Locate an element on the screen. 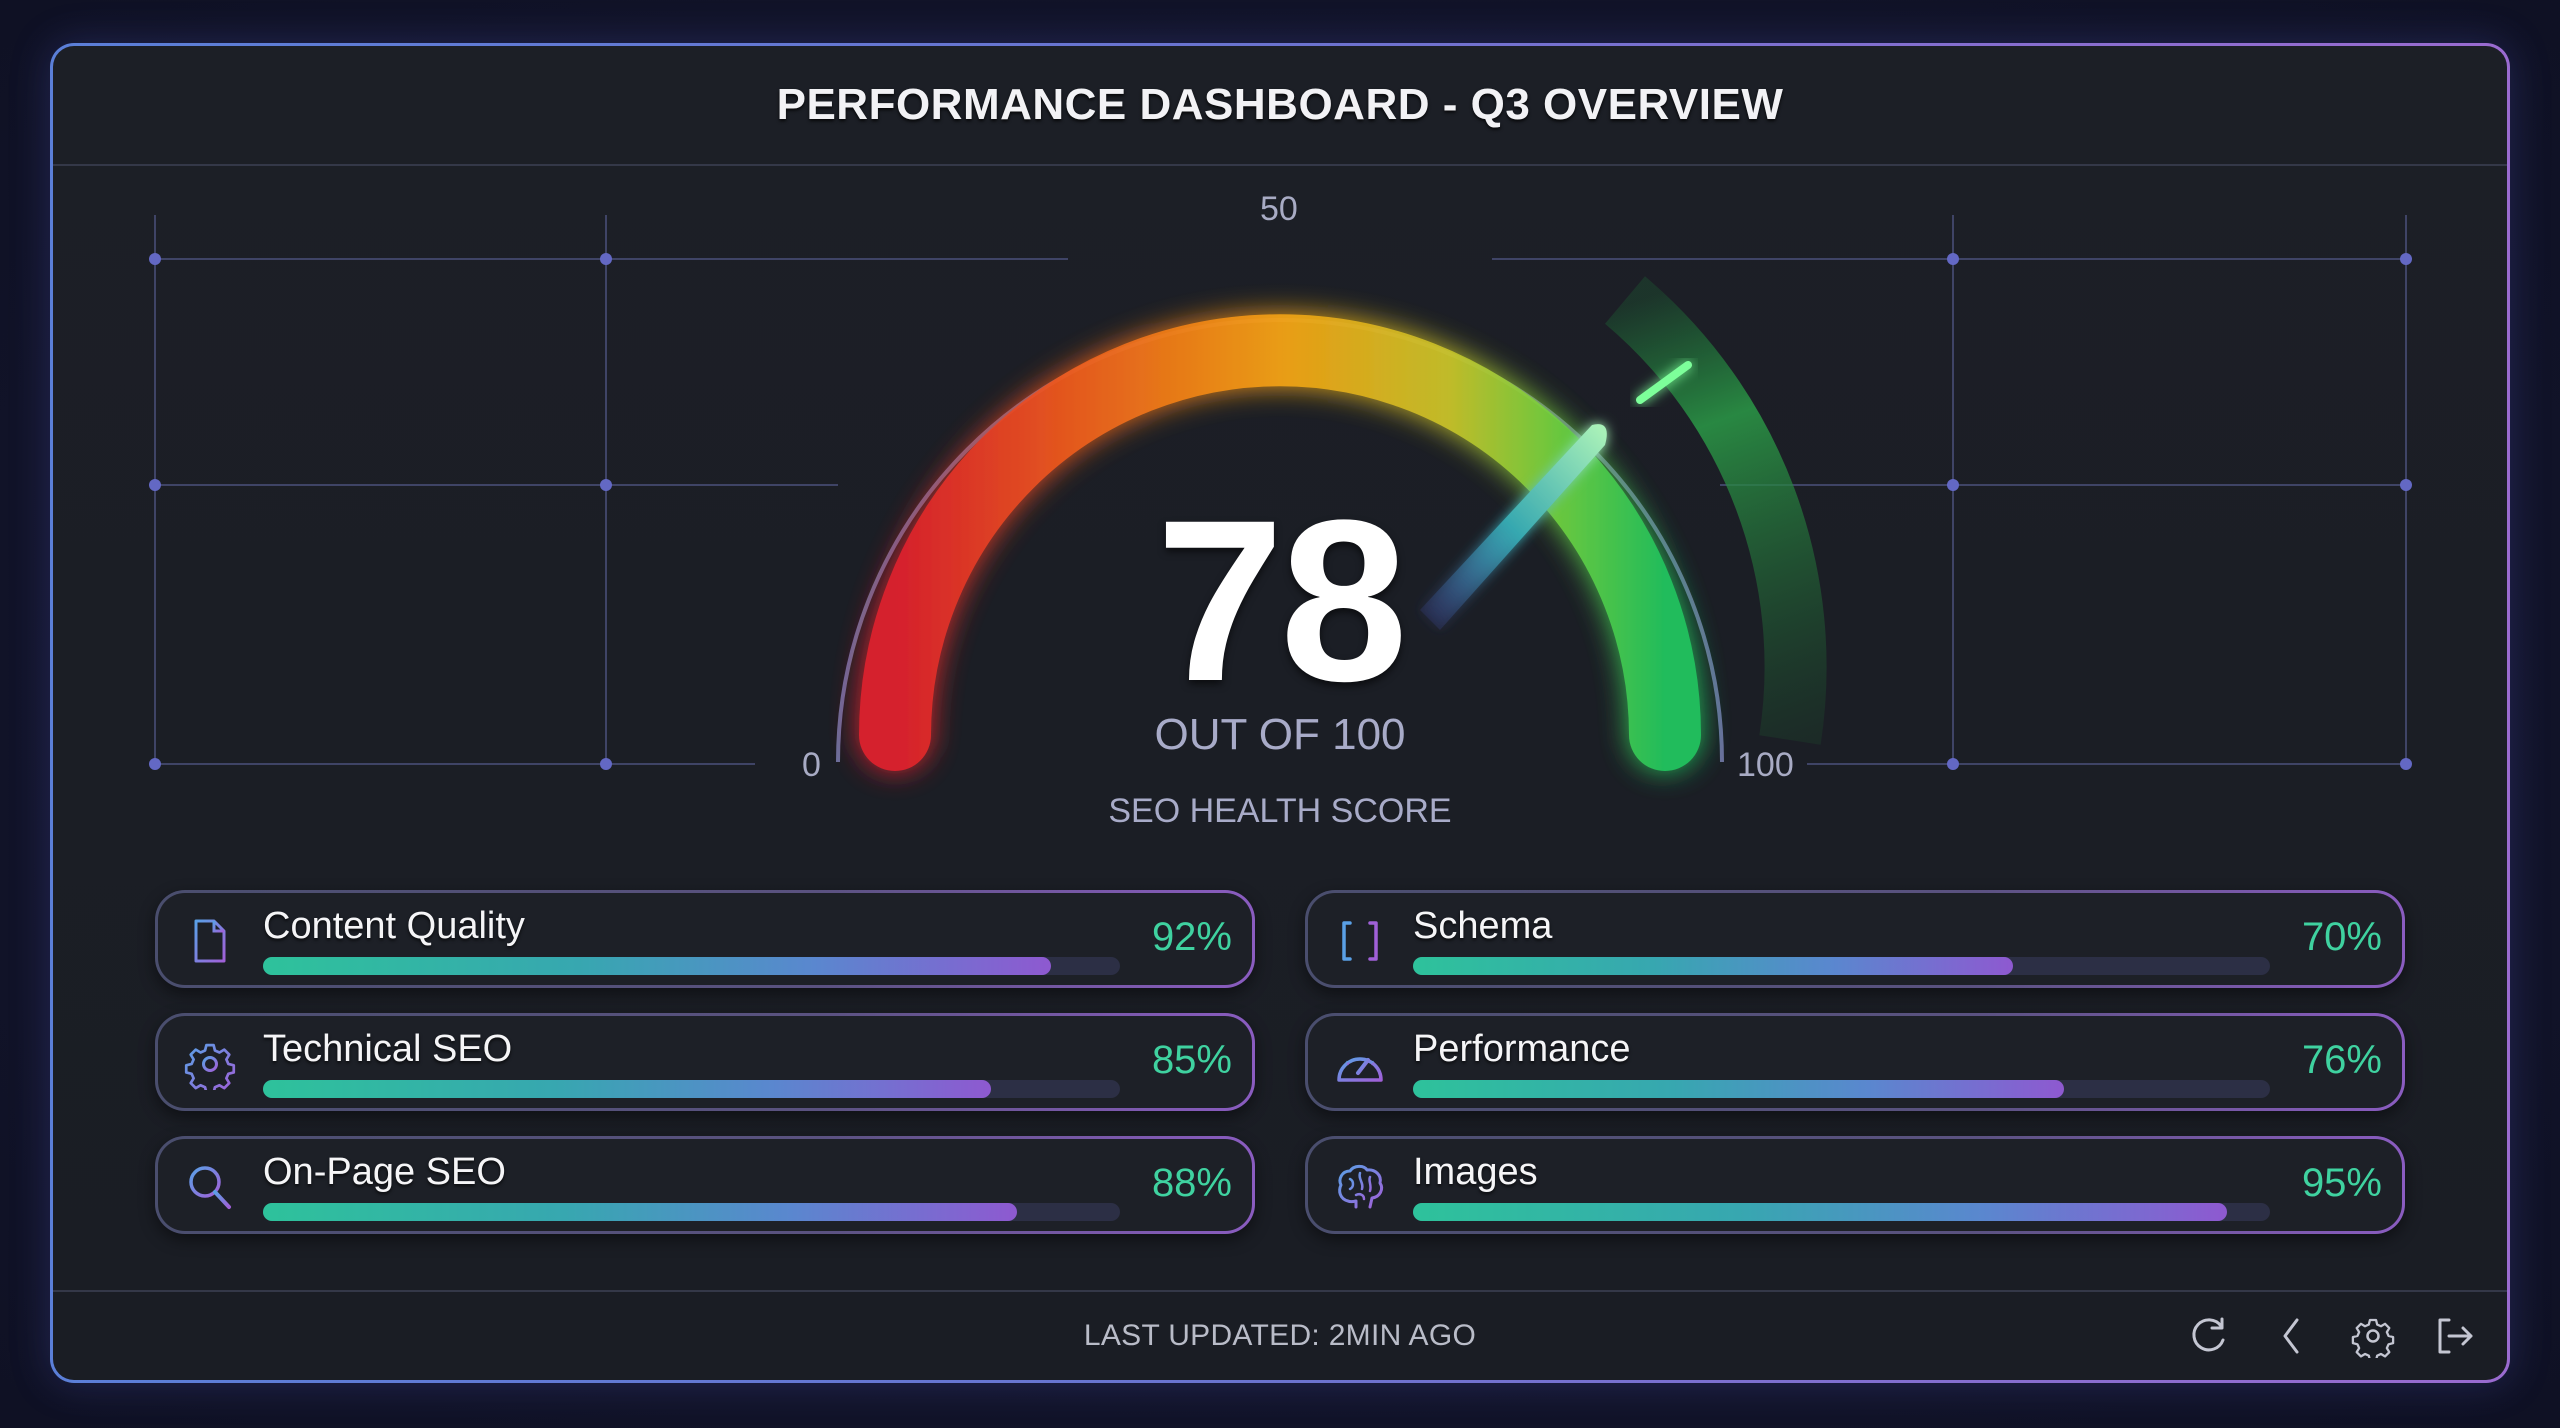 This screenshot has width=2560, height=1428. document-icon is located at coordinates (210, 941).